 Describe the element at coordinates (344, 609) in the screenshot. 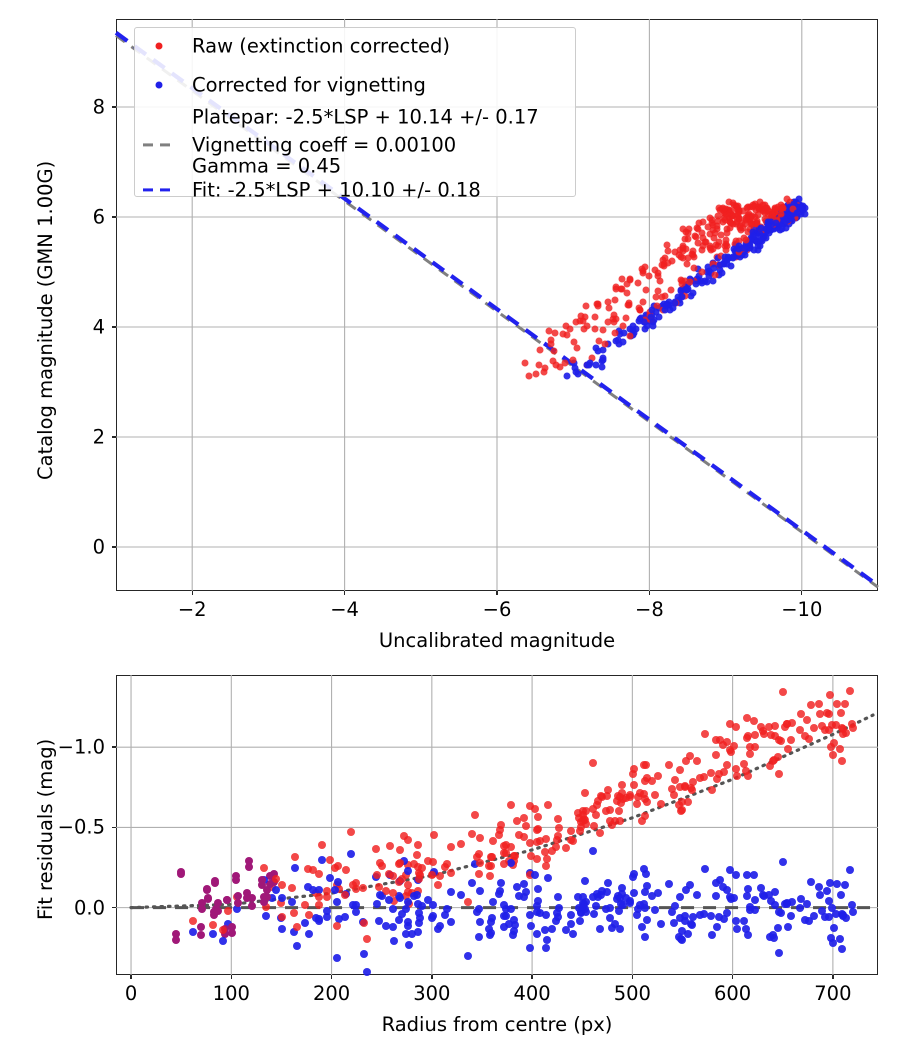

I see `top-xtick-label: −4` at that location.